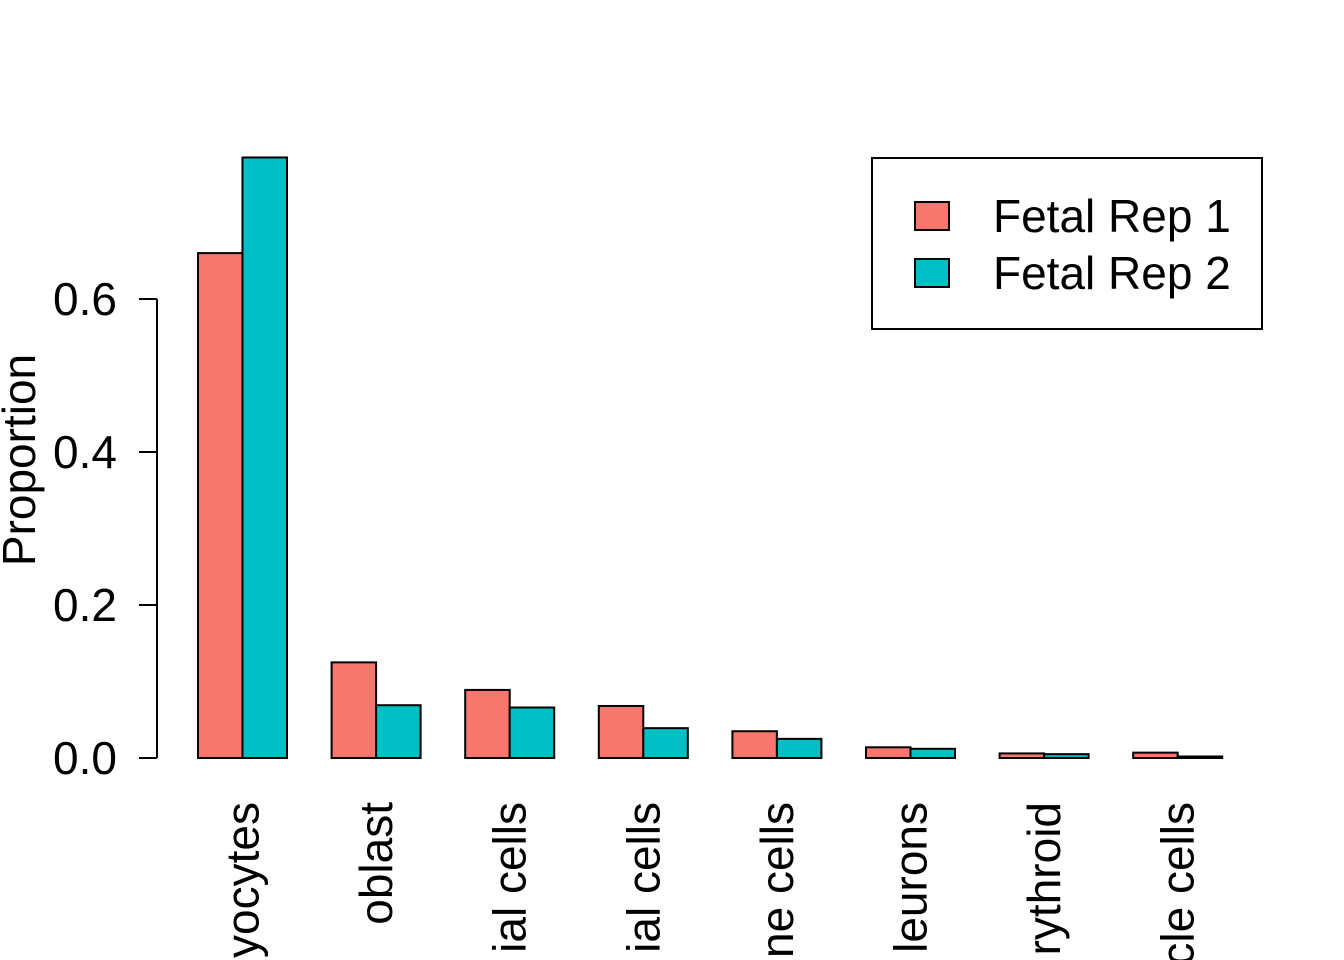 The width and height of the screenshot is (1344, 960). I want to click on legend-box, so click(1067, 243).